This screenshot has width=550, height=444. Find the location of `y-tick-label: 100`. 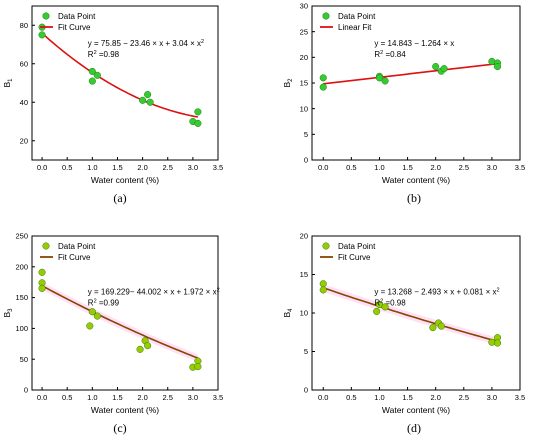

y-tick-label: 100 is located at coordinates (21, 328).